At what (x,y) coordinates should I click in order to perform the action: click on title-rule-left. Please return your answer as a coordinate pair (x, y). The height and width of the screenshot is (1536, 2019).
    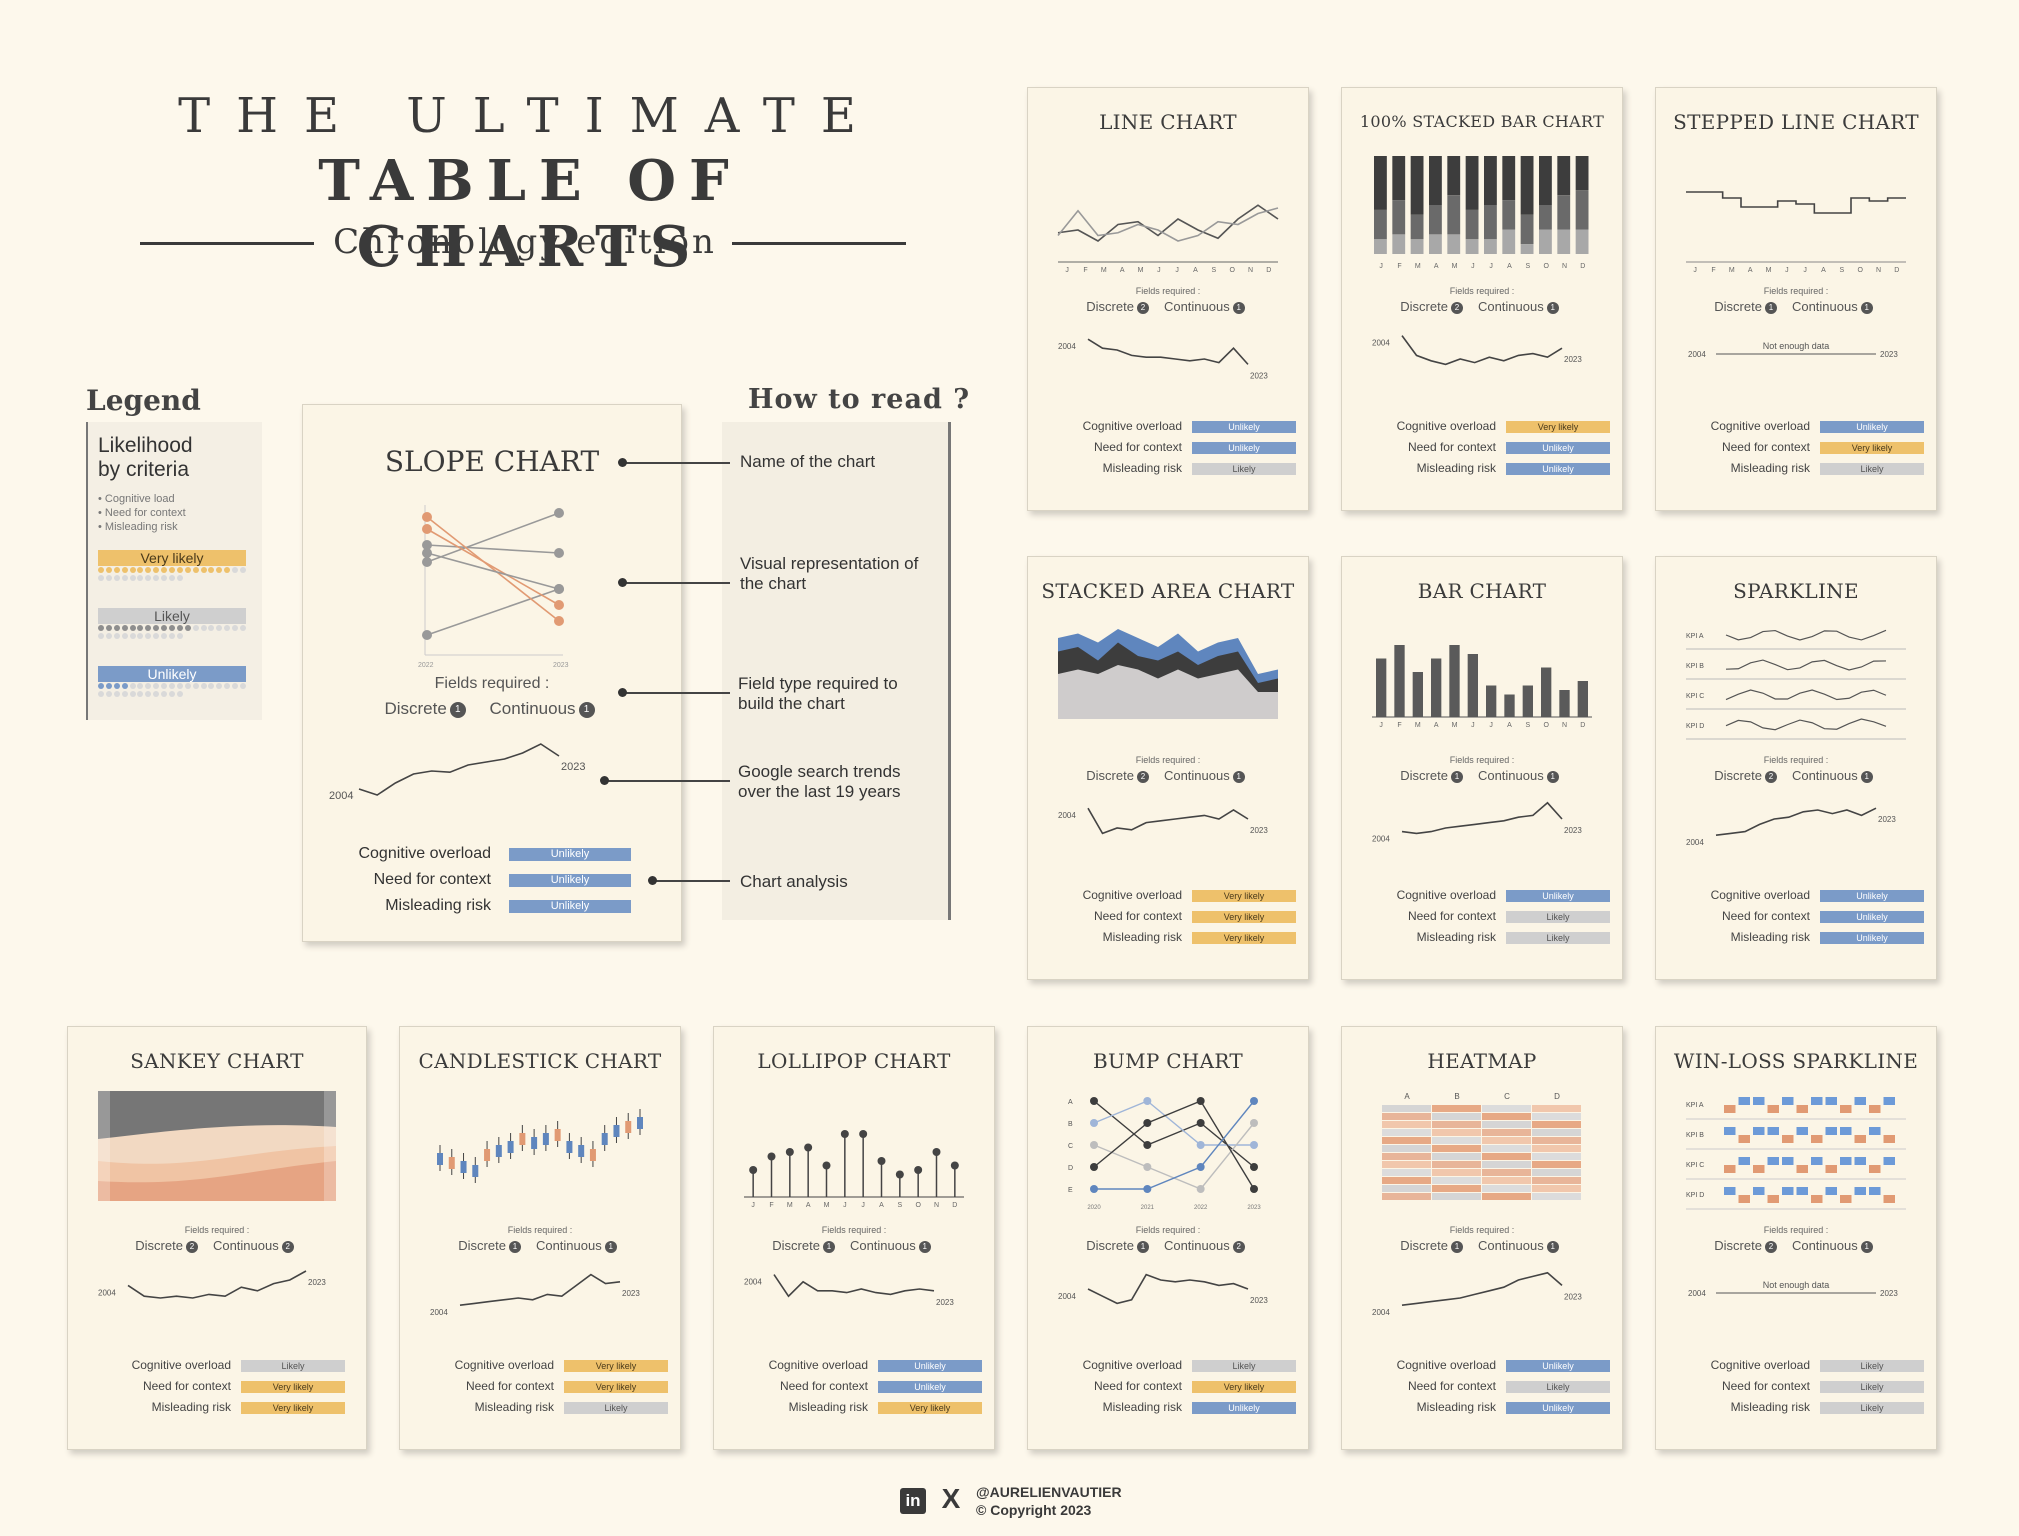
    Looking at the image, I should click on (227, 243).